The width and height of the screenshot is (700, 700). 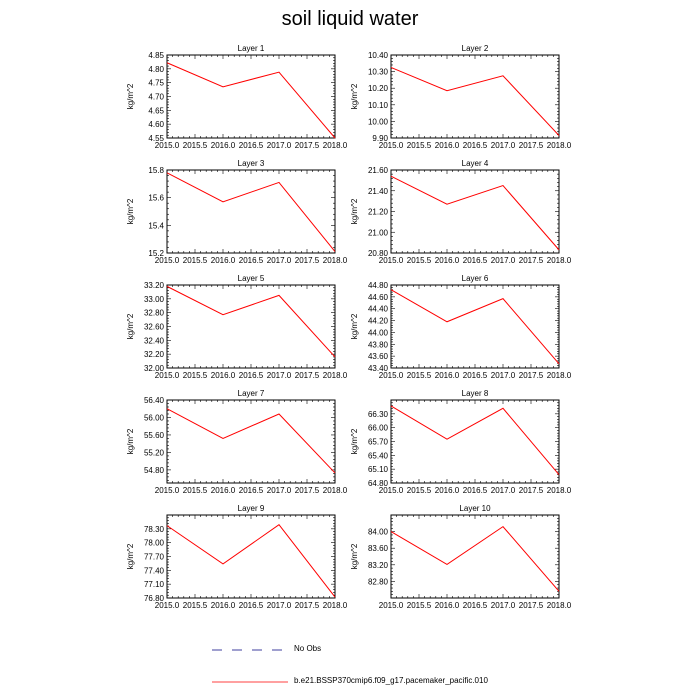 What do you see at coordinates (154, 452) in the screenshot?
I see `y-tick-label: 55.20` at bounding box center [154, 452].